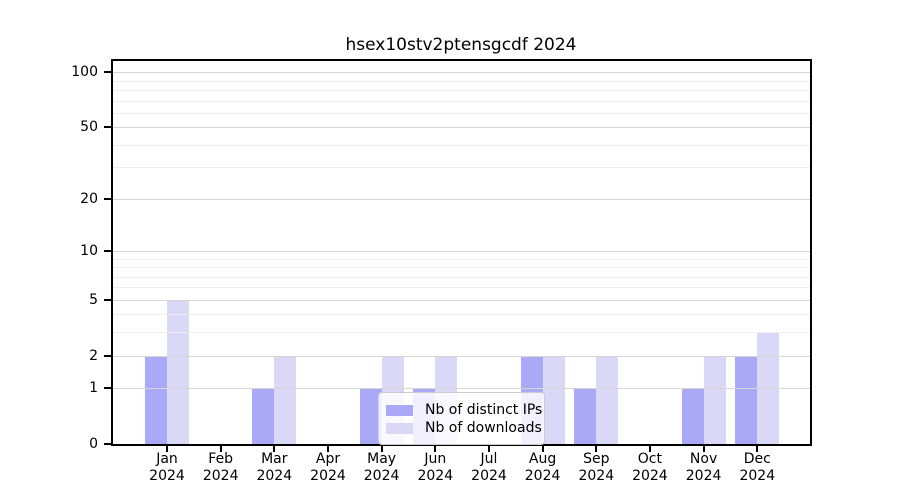 The width and height of the screenshot is (900, 500). I want to click on bar-jan-ips, so click(156, 399).